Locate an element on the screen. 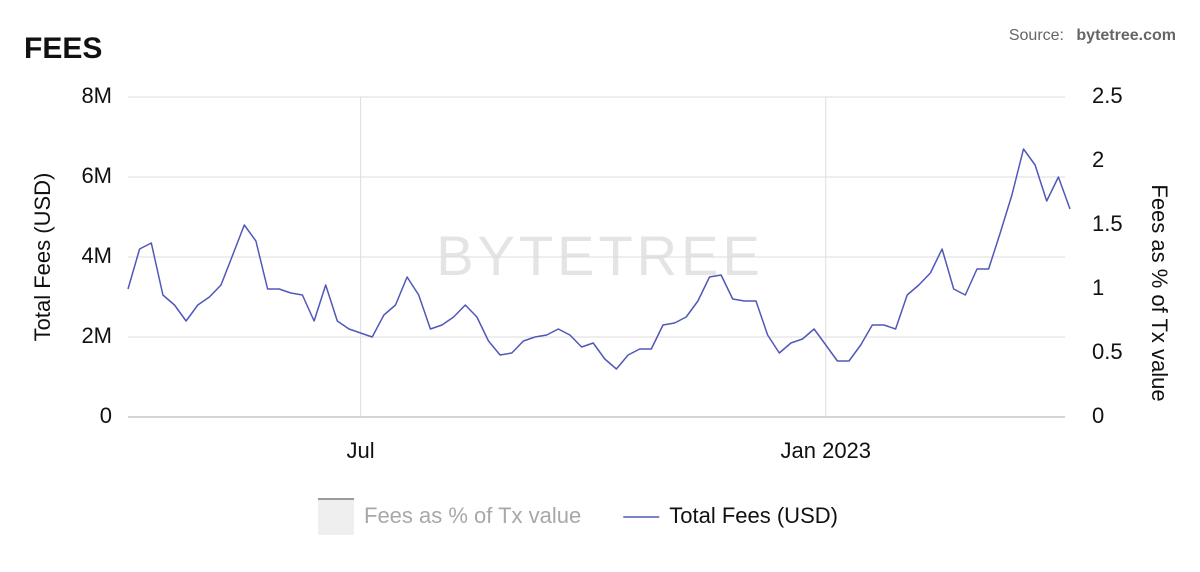 The height and width of the screenshot is (572, 1200). x-tick-label: Jan 2023 is located at coordinates (826, 450).